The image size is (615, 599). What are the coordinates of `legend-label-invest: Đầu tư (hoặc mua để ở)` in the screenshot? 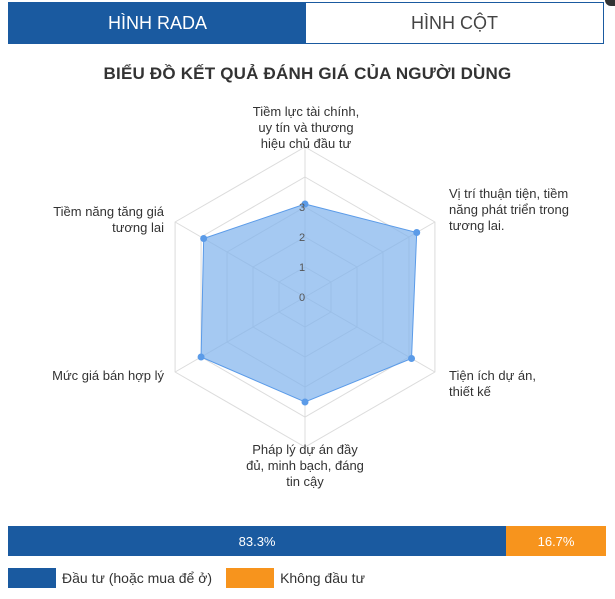 It's located at (137, 578).